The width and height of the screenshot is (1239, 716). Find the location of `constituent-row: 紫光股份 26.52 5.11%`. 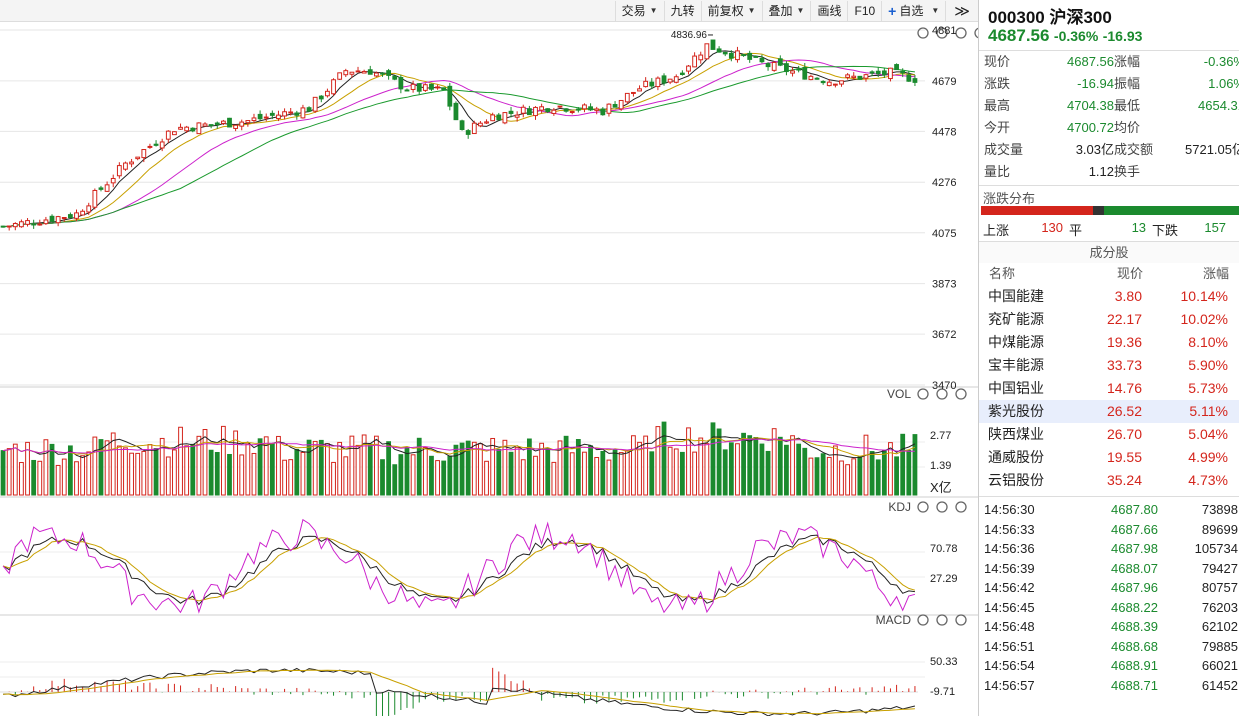

constituent-row: 紫光股份 26.52 5.11% is located at coordinates (1109, 411).